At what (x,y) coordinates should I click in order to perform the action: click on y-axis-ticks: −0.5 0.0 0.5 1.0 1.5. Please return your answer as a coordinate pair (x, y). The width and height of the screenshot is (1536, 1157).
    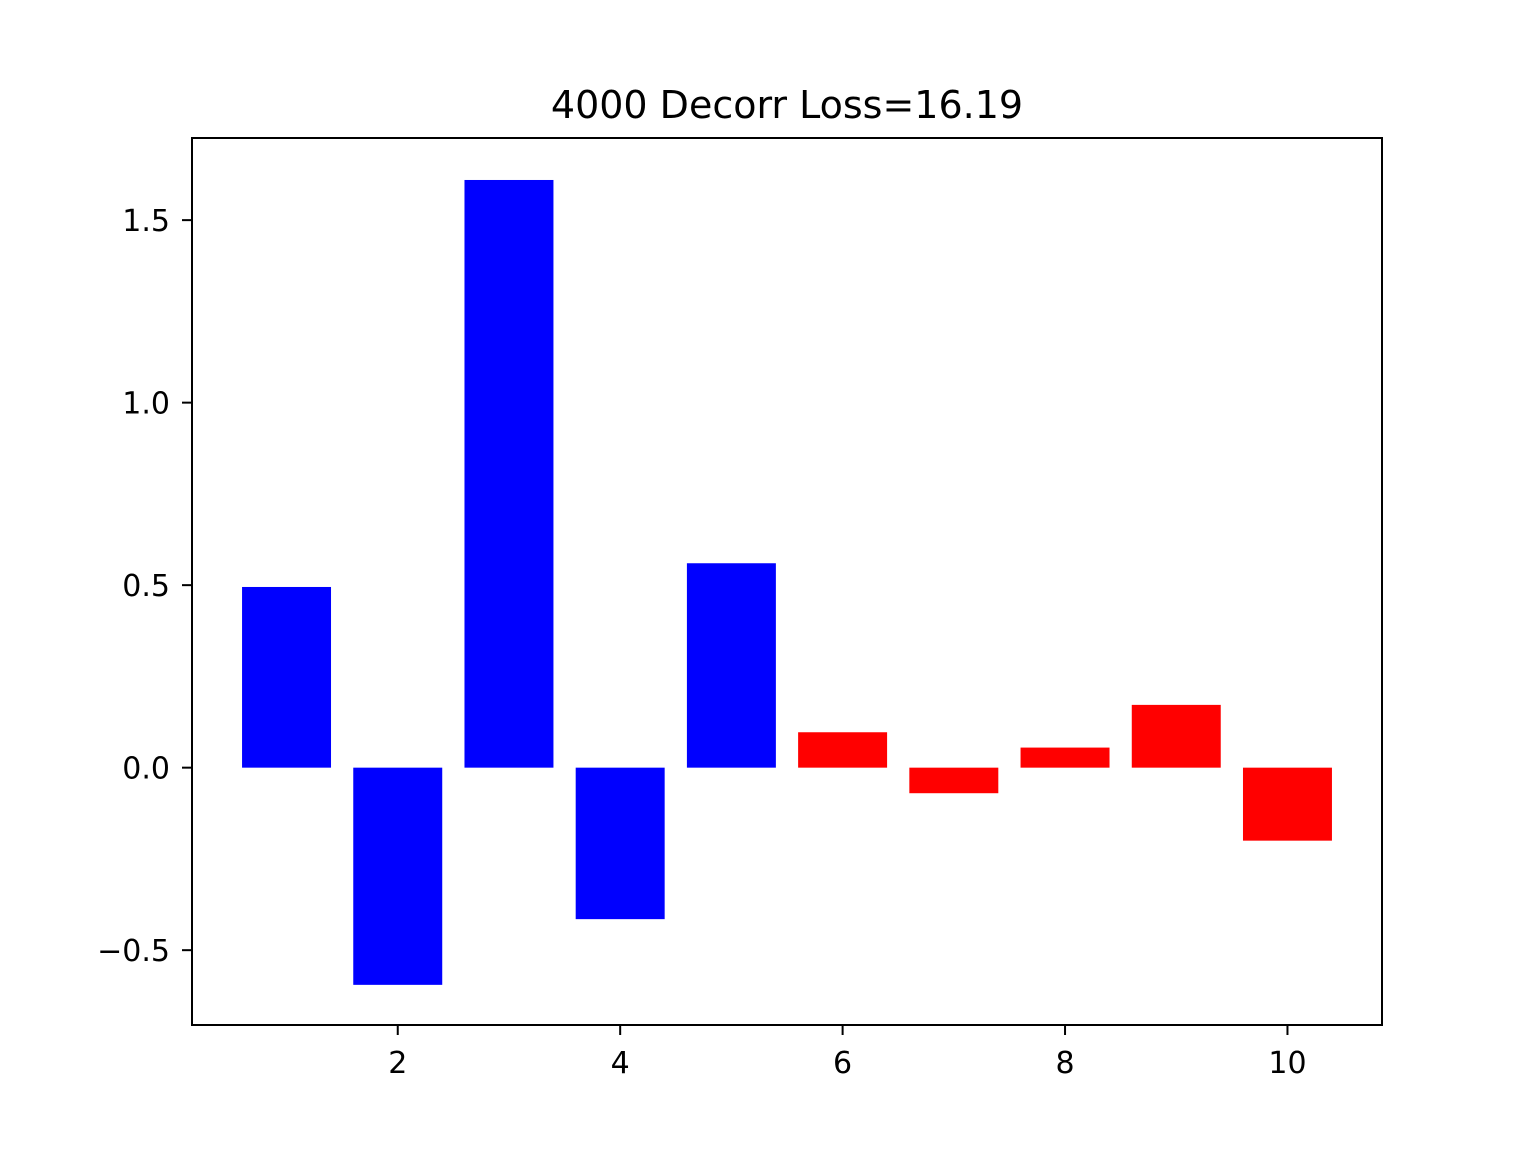
    Looking at the image, I should click on (144, 586).